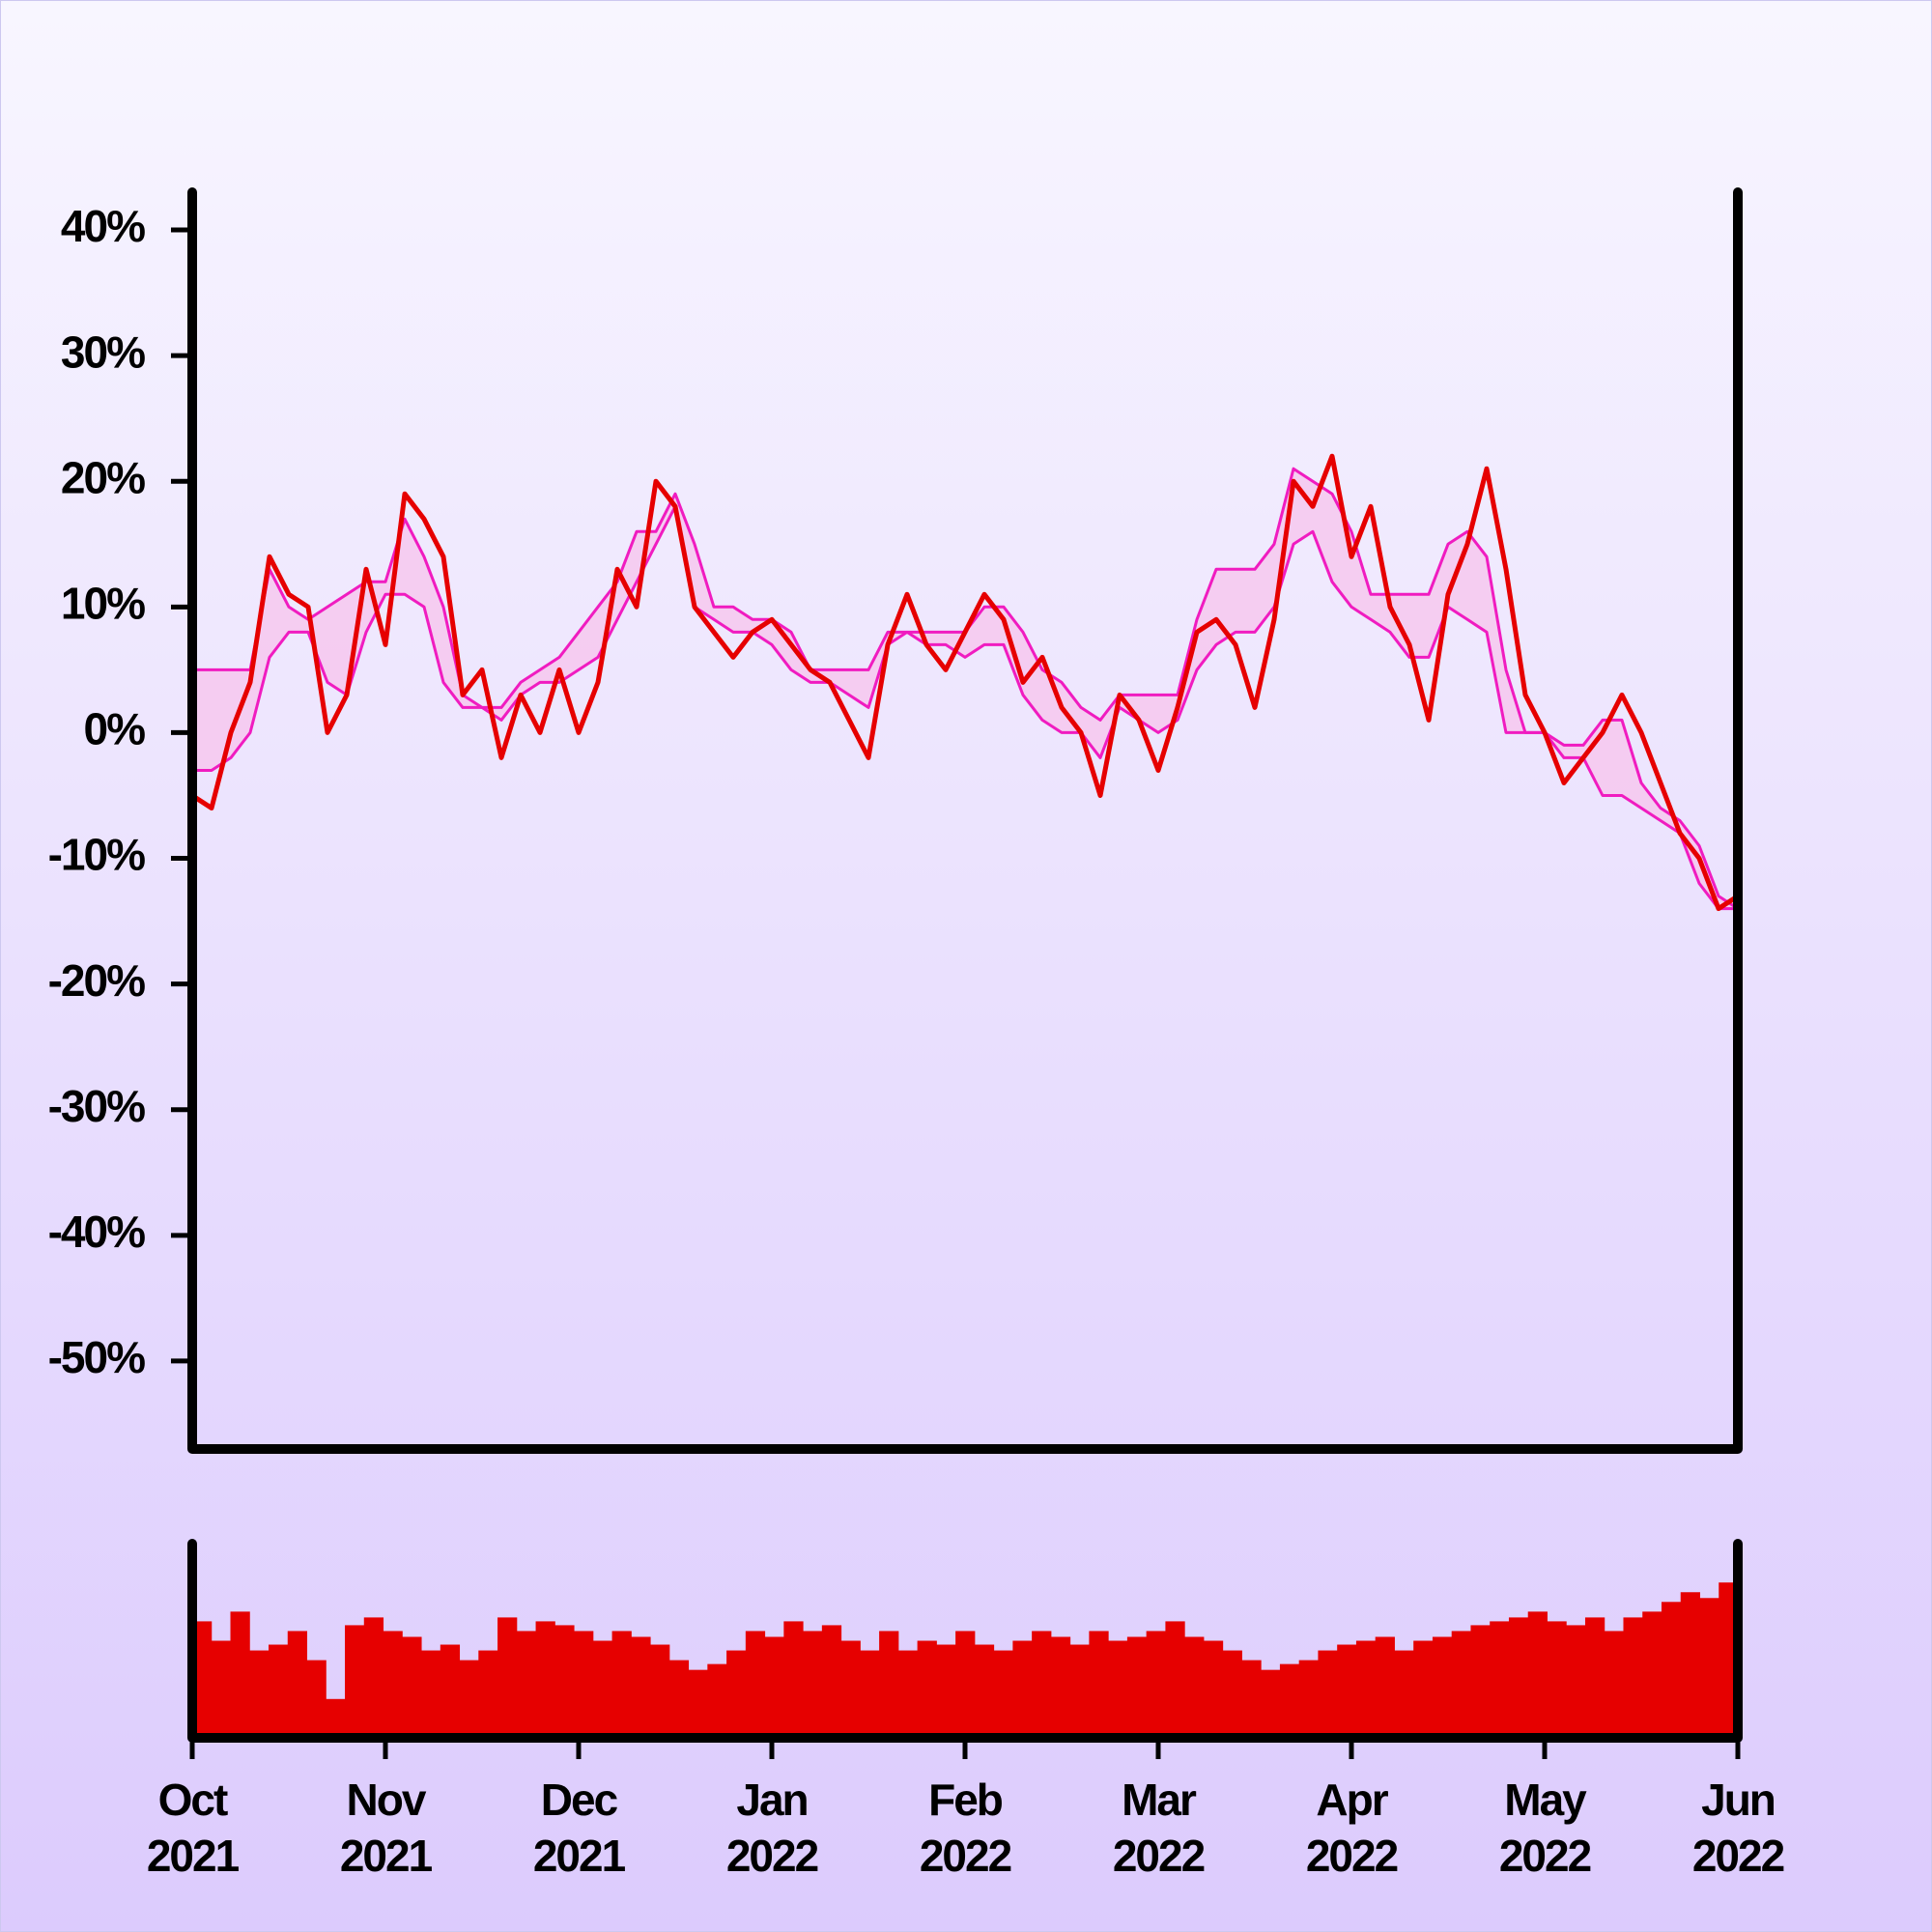 This screenshot has height=1932, width=1932. Describe the element at coordinates (1159, 1800) in the screenshot. I see `x-tick-label: Mar` at that location.